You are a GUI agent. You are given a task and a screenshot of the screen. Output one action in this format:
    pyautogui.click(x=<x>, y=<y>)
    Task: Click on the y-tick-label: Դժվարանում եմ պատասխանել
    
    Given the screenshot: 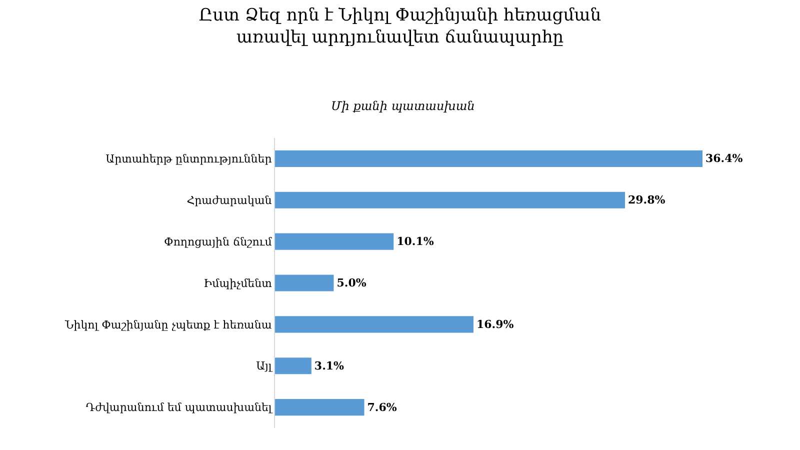 What is the action you would take?
    pyautogui.click(x=180, y=407)
    